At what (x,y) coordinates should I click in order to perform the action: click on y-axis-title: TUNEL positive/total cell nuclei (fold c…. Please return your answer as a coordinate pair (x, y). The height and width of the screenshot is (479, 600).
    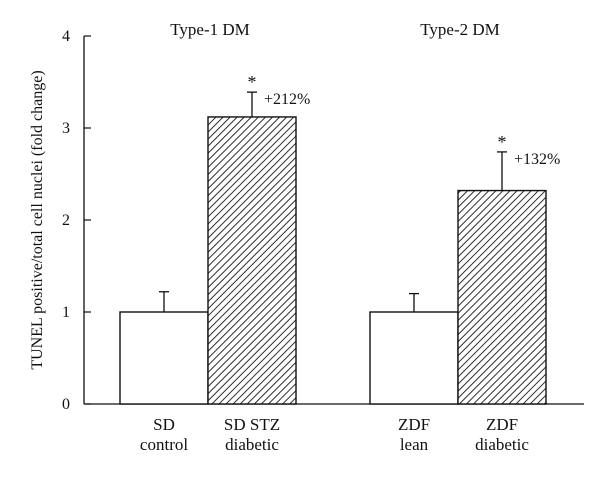
    Looking at the image, I should click on (37, 219).